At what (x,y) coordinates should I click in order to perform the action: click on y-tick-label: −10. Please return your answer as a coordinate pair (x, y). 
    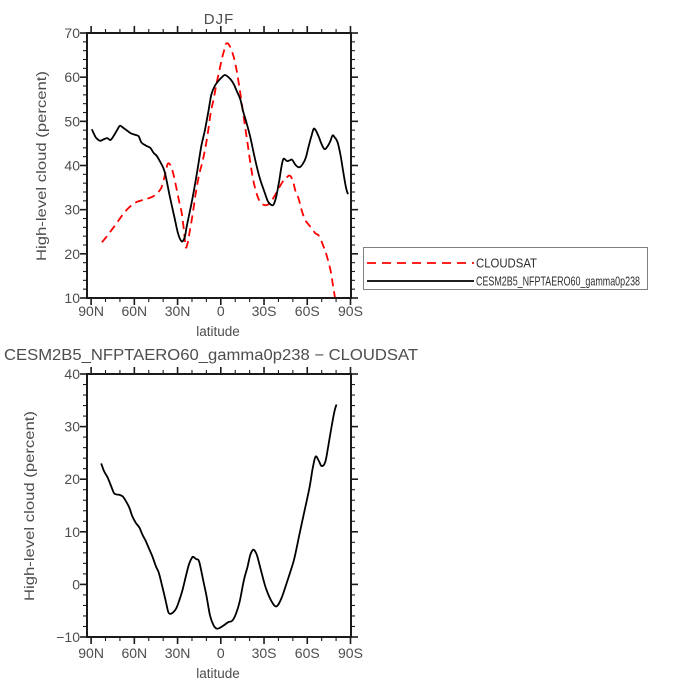
    Looking at the image, I should click on (68, 637).